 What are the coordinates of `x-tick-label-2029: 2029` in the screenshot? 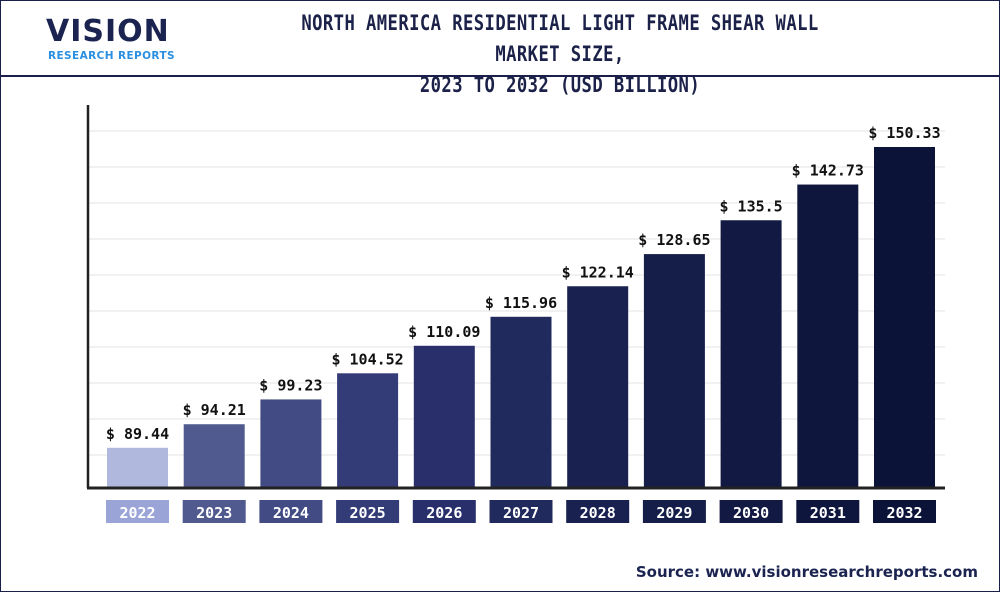 It's located at (674, 513).